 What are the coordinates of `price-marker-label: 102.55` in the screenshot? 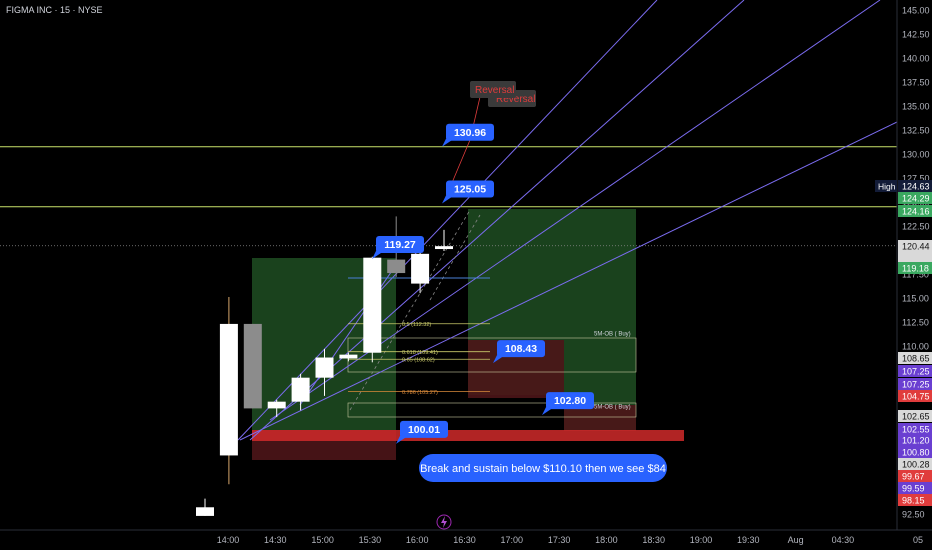 It's located at (916, 430).